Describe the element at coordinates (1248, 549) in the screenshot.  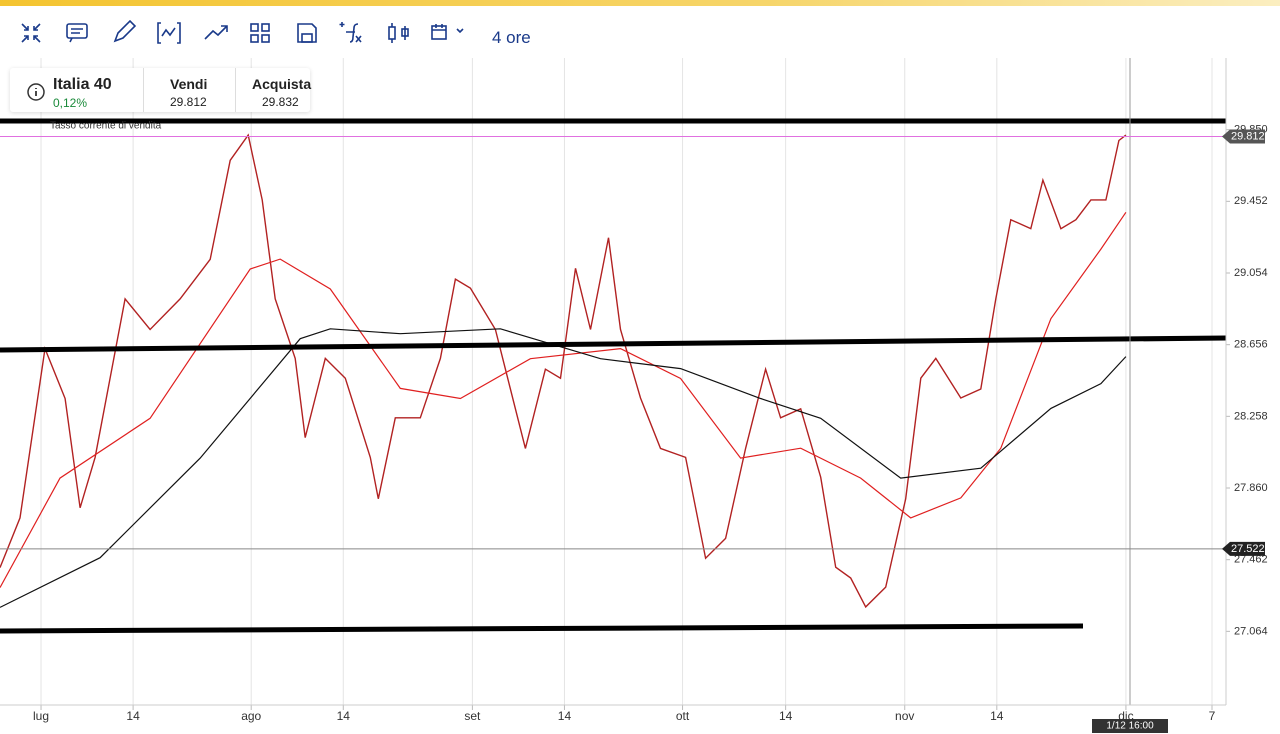
I see `price-tag-label: 27.522` at that location.